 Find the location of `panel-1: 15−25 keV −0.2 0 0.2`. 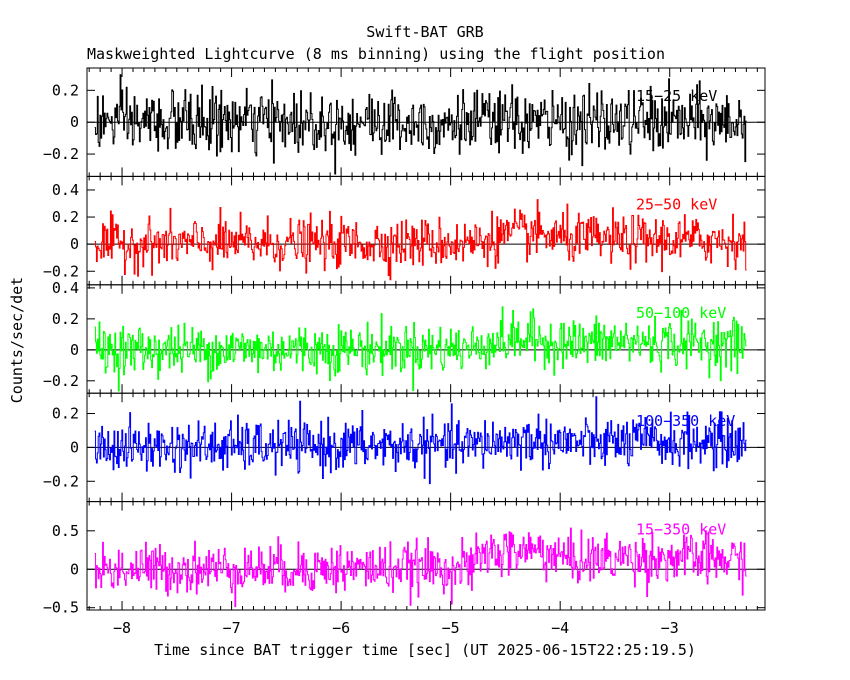

panel-1: 15−25 keV −0.2 0 0.2 is located at coordinates (404, 122).